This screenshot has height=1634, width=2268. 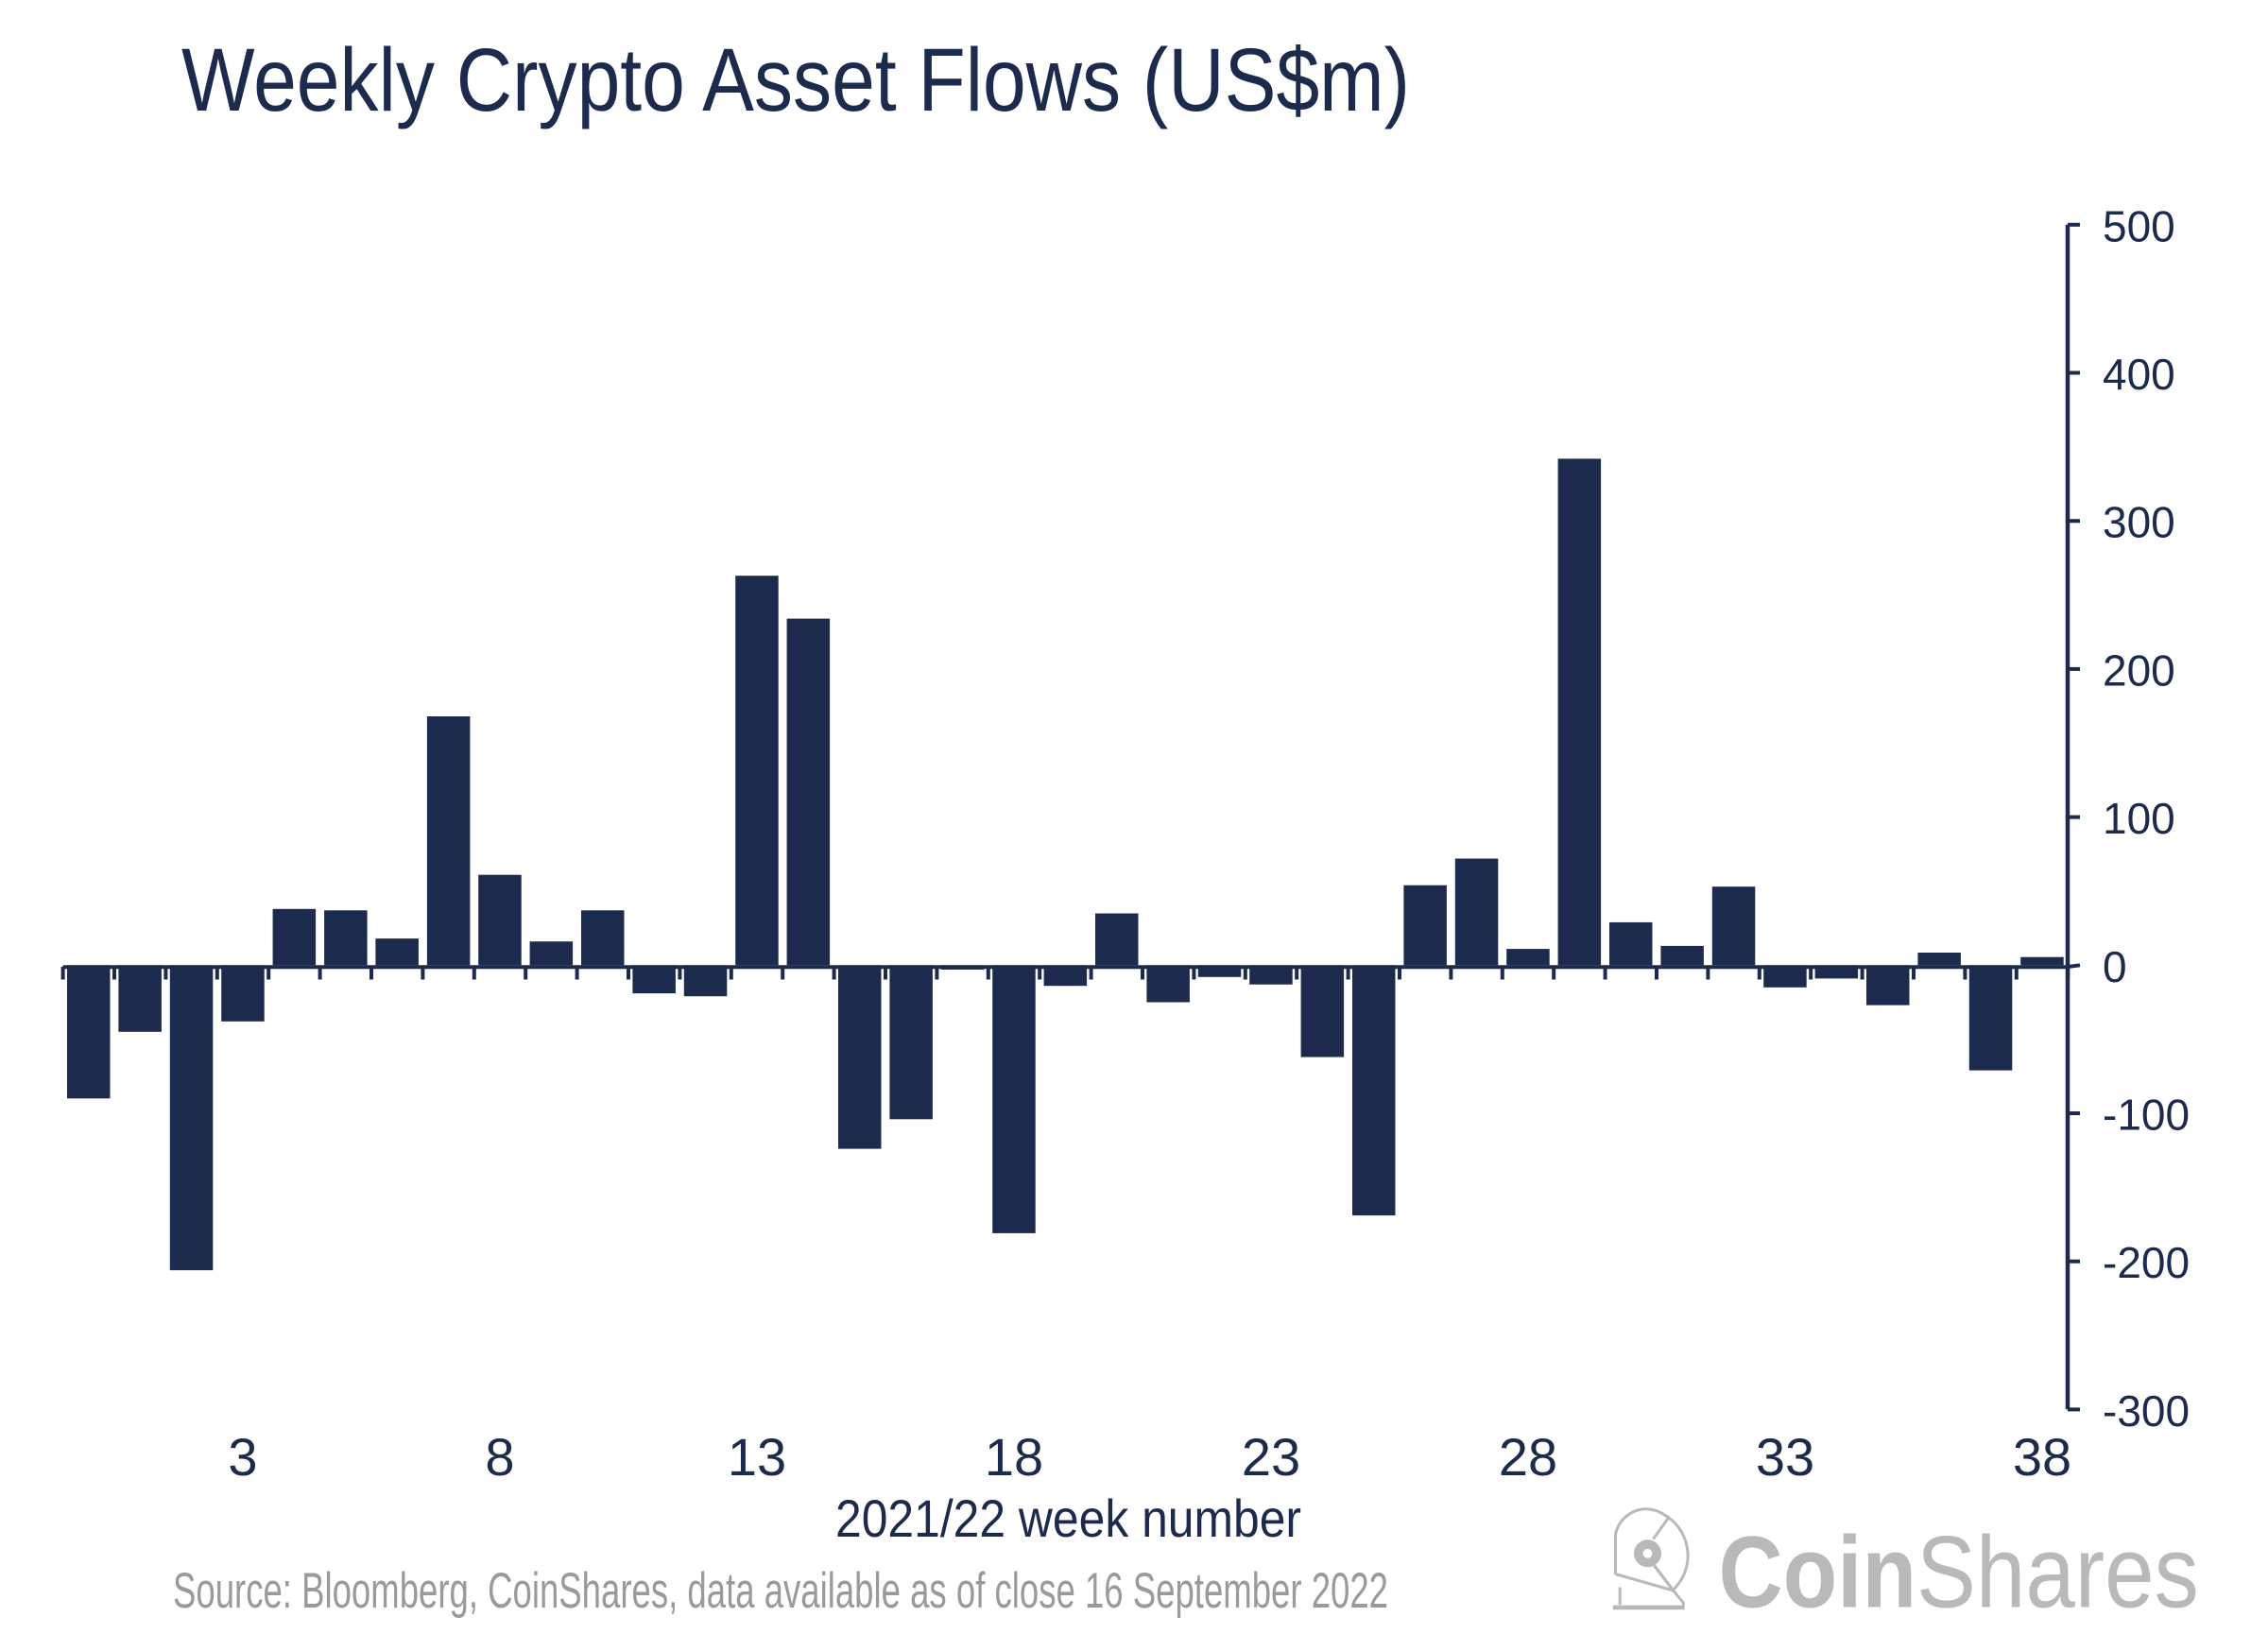 What do you see at coordinates (2146, 1262) in the screenshot?
I see `svg-text: -200` at bounding box center [2146, 1262].